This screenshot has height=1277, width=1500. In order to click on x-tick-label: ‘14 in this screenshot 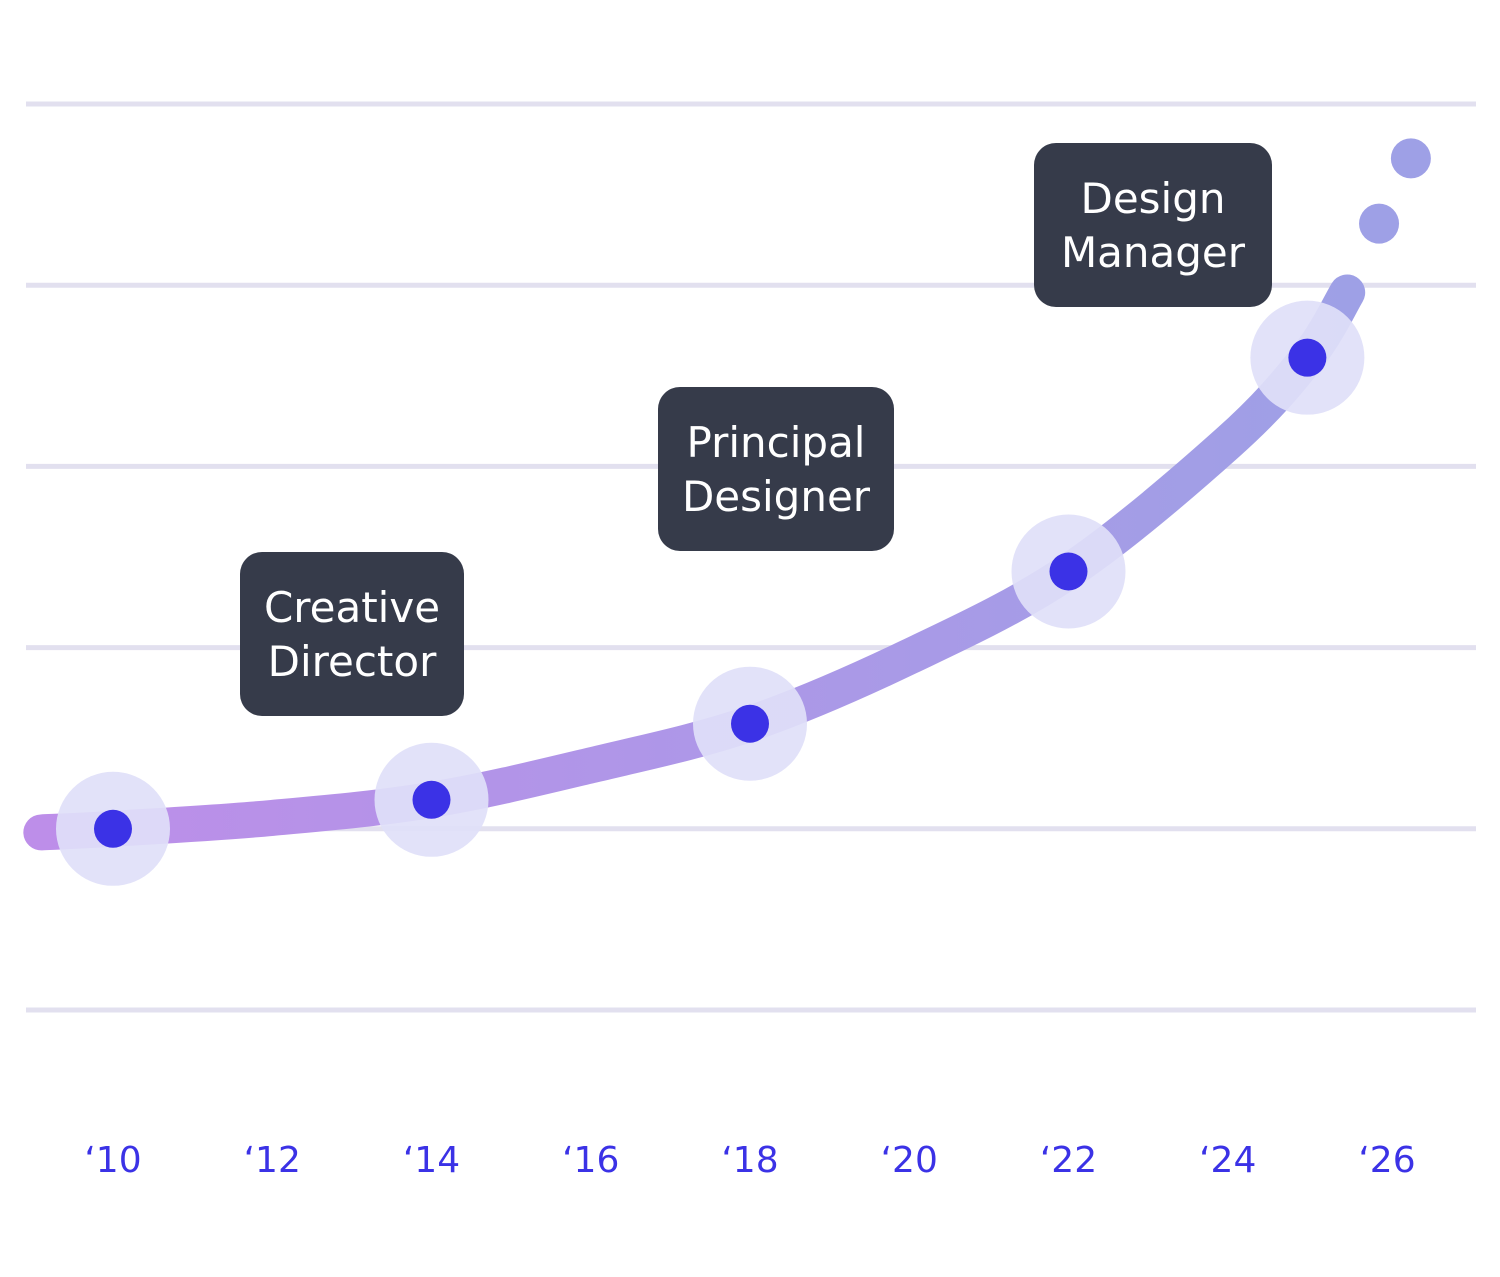, I will do `click(431, 1160)`.